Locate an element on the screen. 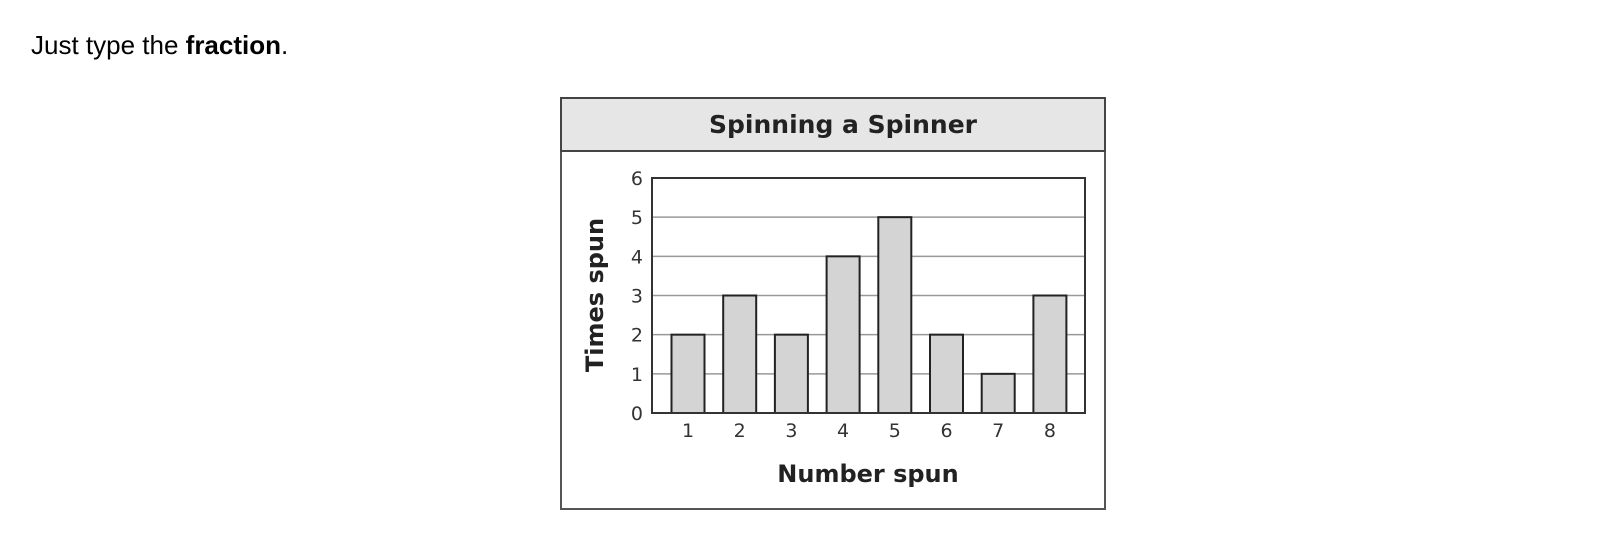 The height and width of the screenshot is (558, 1614). y-tick-label: 5 is located at coordinates (637, 218).